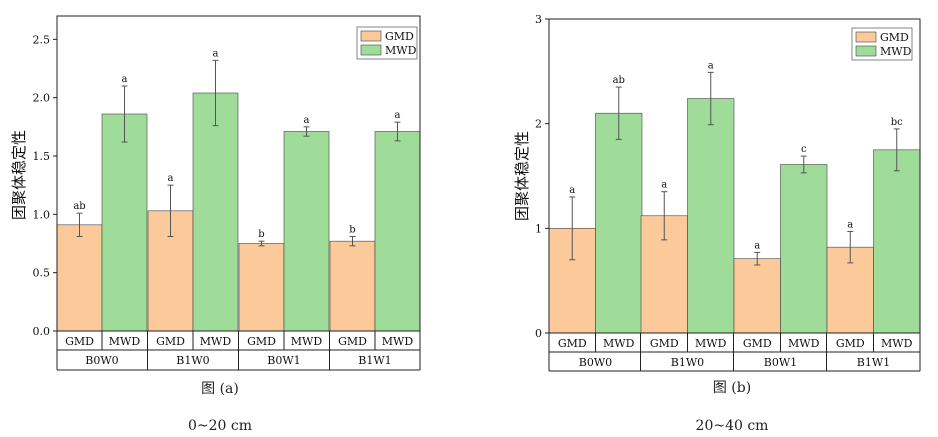 The image size is (938, 437). Describe the element at coordinates (220, 426) in the screenshot. I see `depth-caption-a: 0~20 cm` at that location.